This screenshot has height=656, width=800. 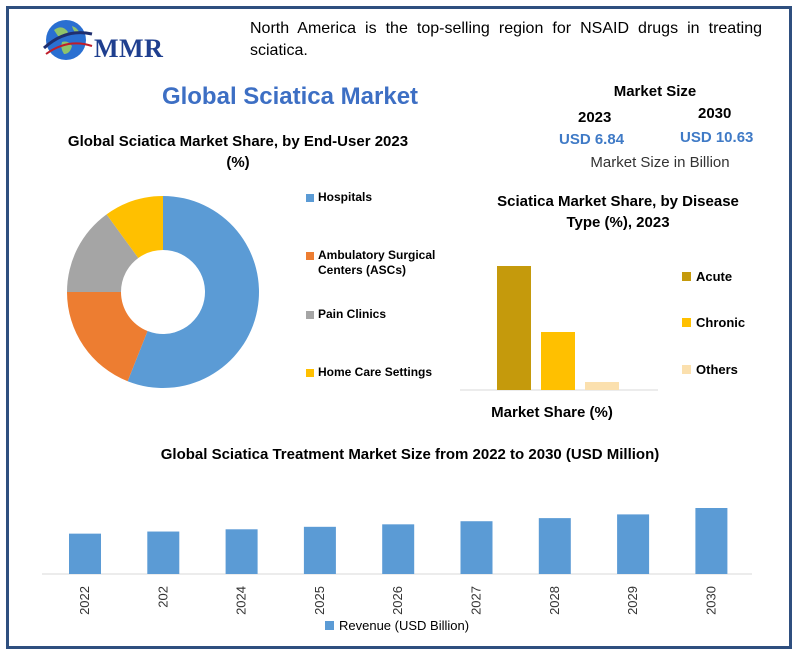 I want to click on revenue-bar-chart: 2022 202 2024 2025 2026 2027 2028 2029 2030, so click(x=397, y=561).